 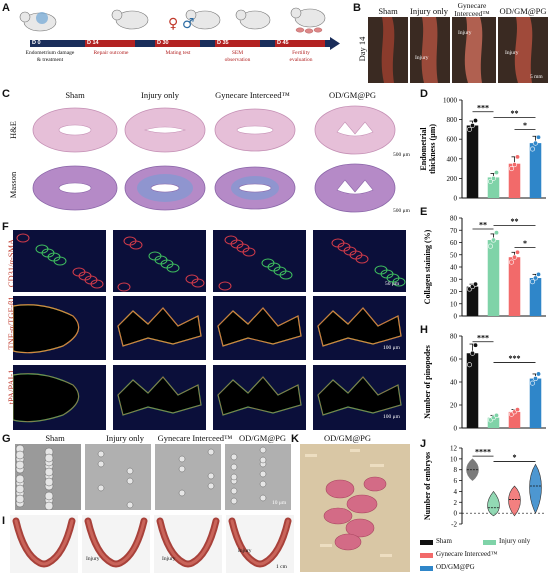 What do you see at coordinates (6, 439) in the screenshot?
I see `panel-label-g: G` at bounding box center [6, 439].